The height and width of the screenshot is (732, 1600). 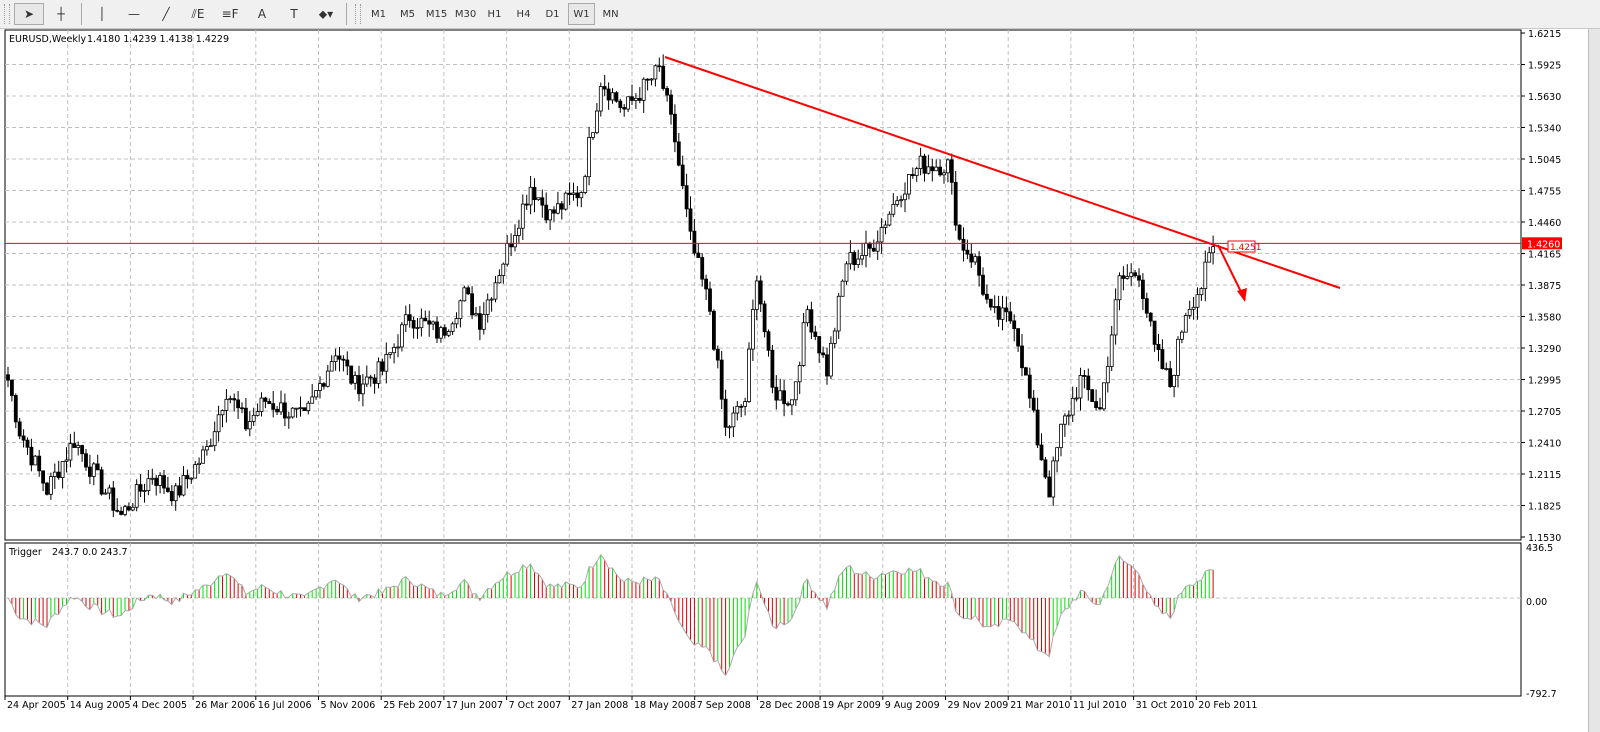 What do you see at coordinates (198, 14) in the screenshot?
I see `equidistant-channel-tool-button: ⫽E` at bounding box center [198, 14].